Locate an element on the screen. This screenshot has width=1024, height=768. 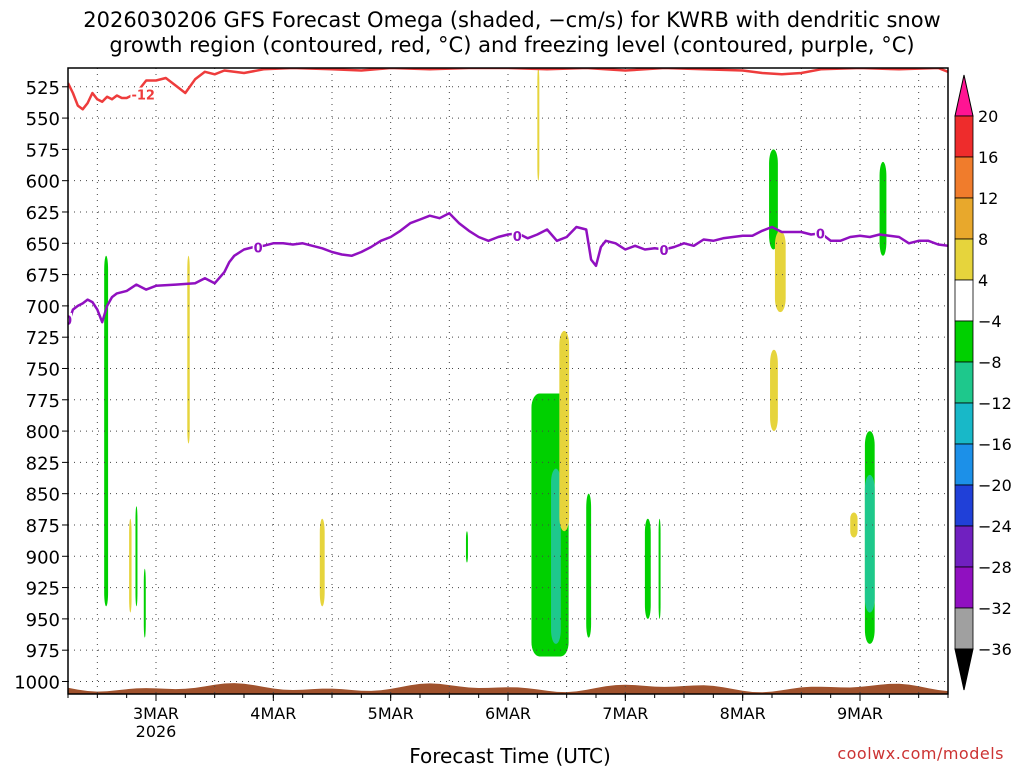
y-tick-label-700: 700 is located at coordinates (43, 307).